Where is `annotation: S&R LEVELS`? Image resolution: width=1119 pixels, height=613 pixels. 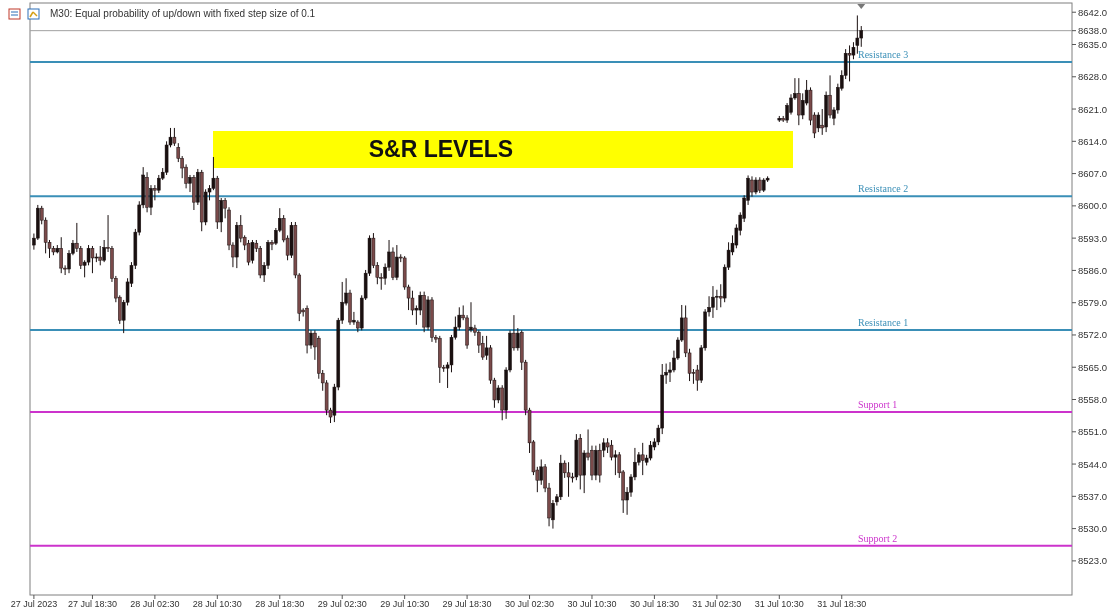
annotation: S&R LEVELS is located at coordinates (441, 149).